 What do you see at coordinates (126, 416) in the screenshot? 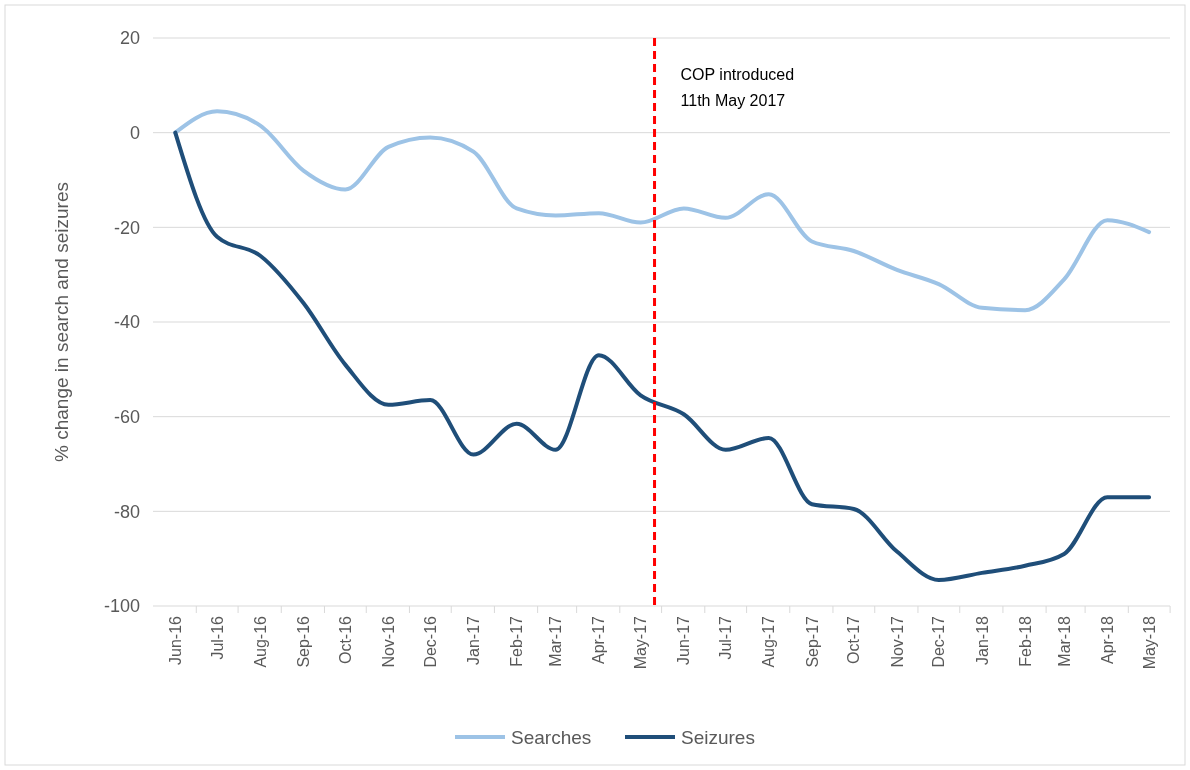
I see `y-tick-label: -60` at bounding box center [126, 416].